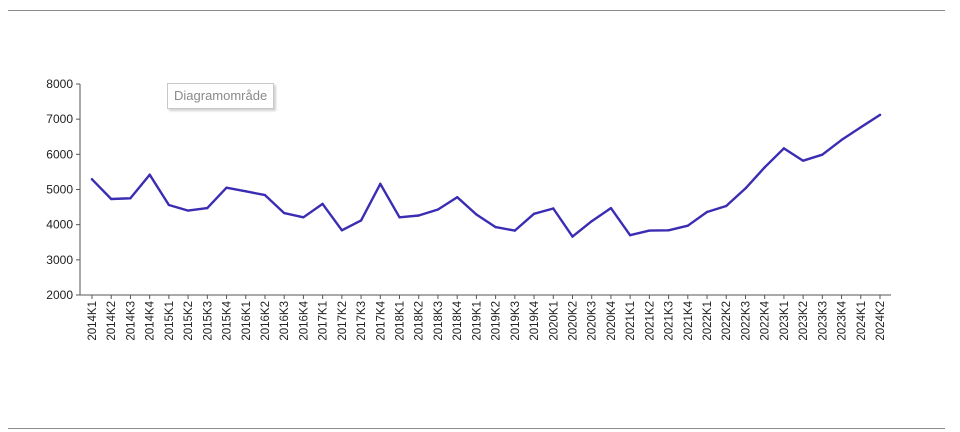 This screenshot has width=960, height=432. Describe the element at coordinates (439, 321) in the screenshot. I see `x-tick-label: 2018K3` at that location.